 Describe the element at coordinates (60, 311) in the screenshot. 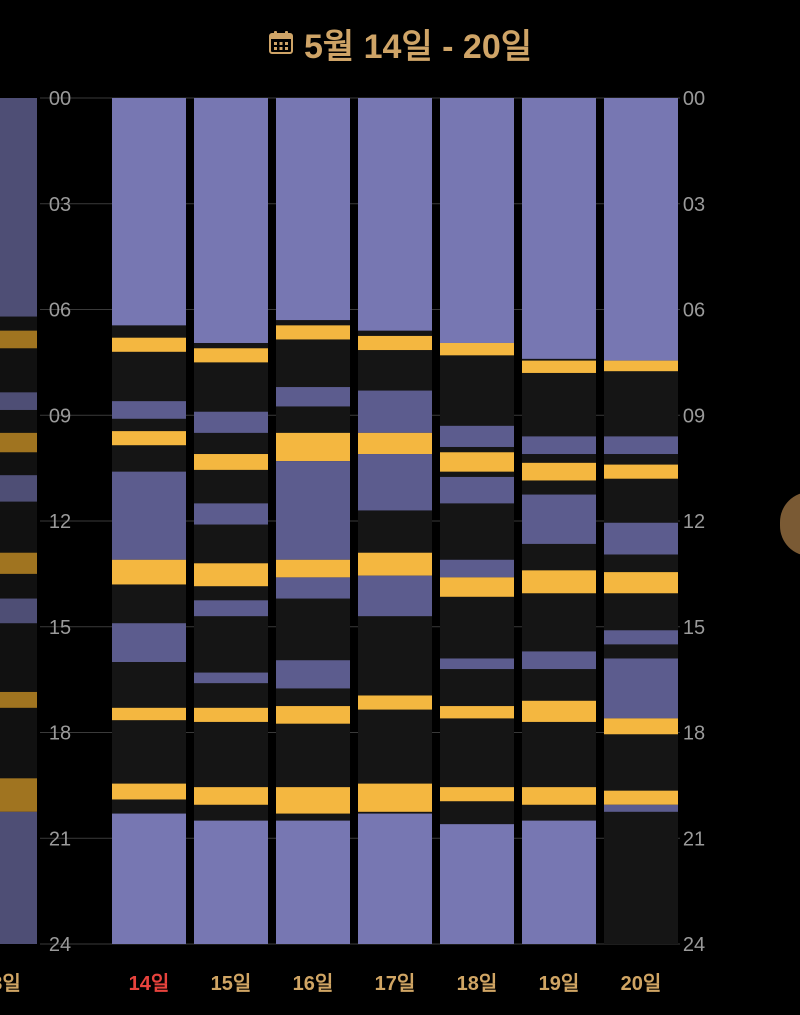

I see `y-tick-label-left: 06` at that location.